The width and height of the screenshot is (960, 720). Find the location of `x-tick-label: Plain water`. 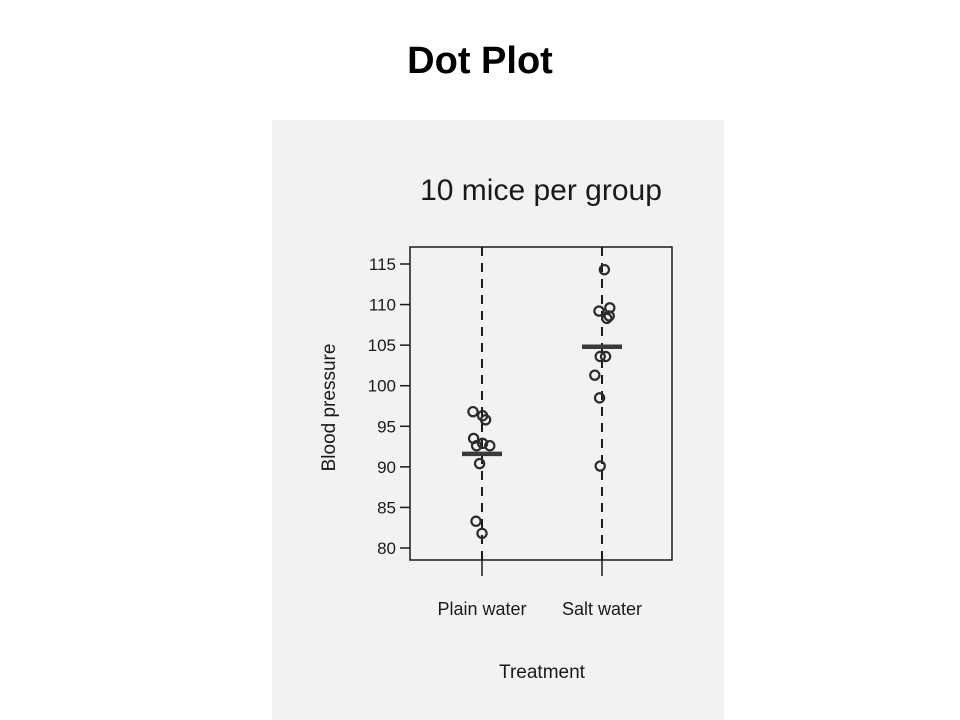

x-tick-label: Plain water is located at coordinates (481, 609).